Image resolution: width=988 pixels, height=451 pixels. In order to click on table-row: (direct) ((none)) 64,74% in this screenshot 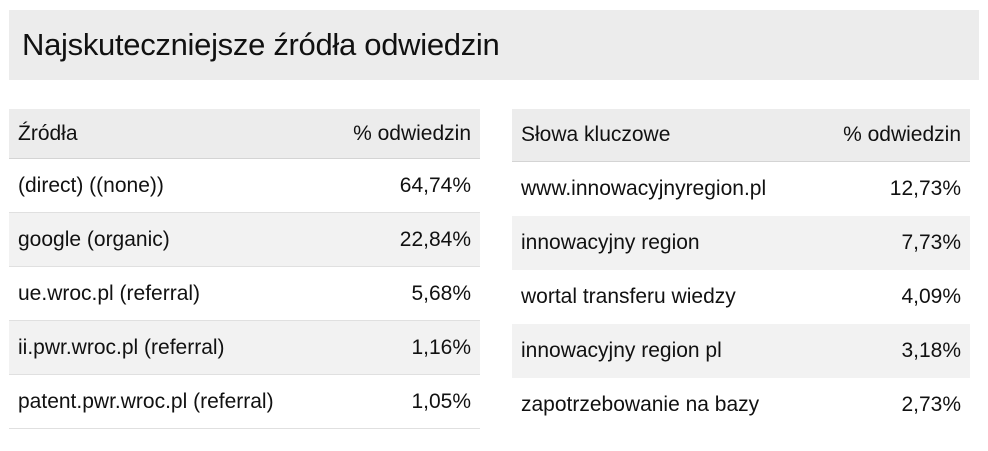, I will do `click(244, 186)`.